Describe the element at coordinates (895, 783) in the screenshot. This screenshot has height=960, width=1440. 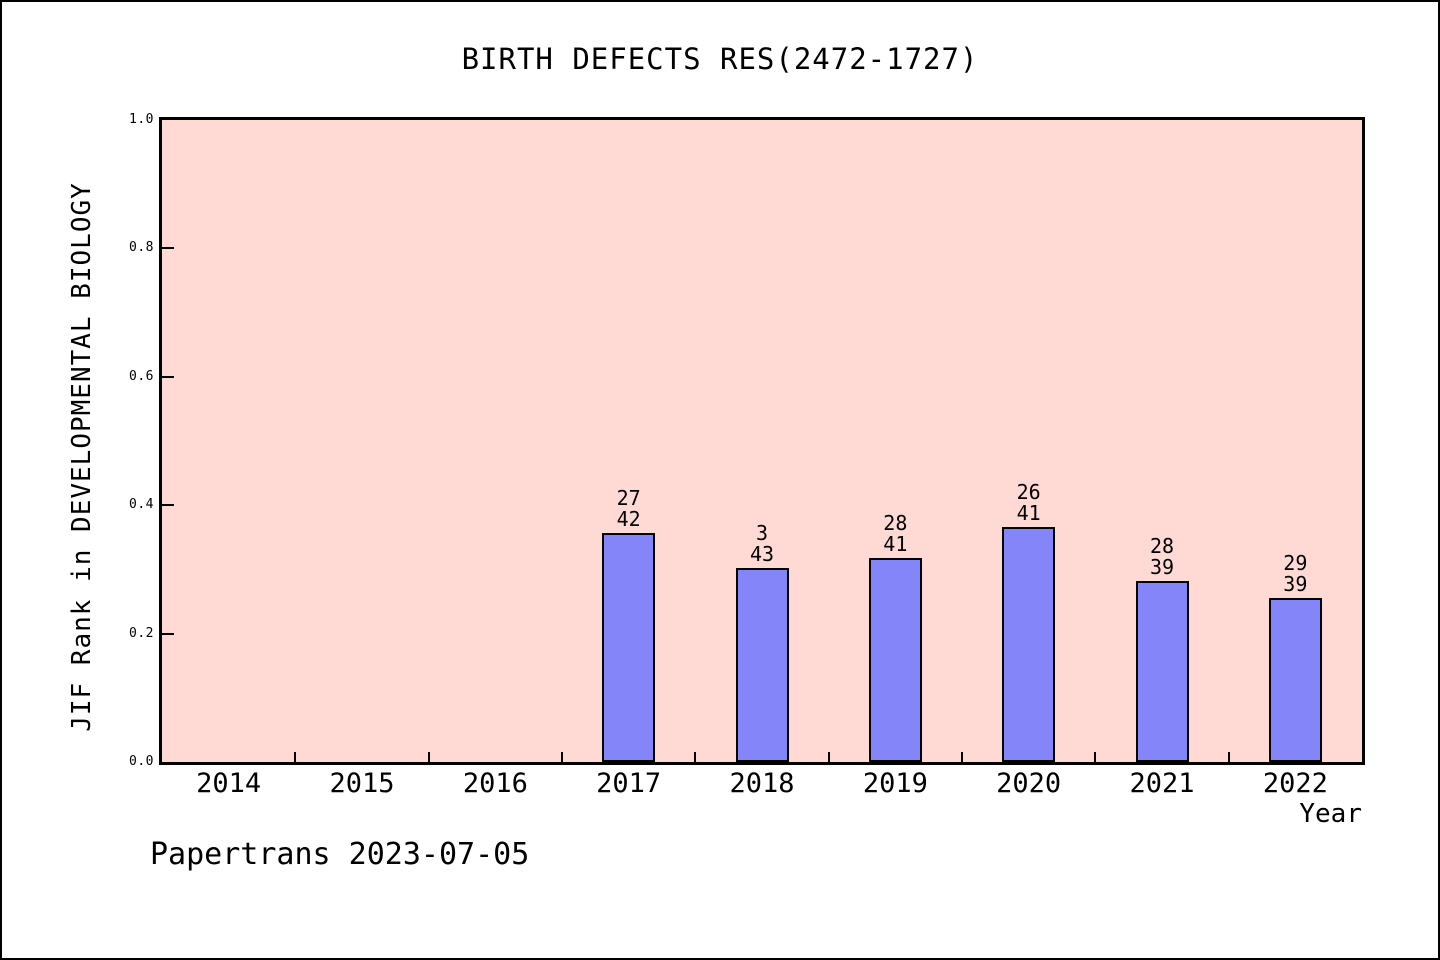
I see `x-axis-tick-label: 2019` at that location.